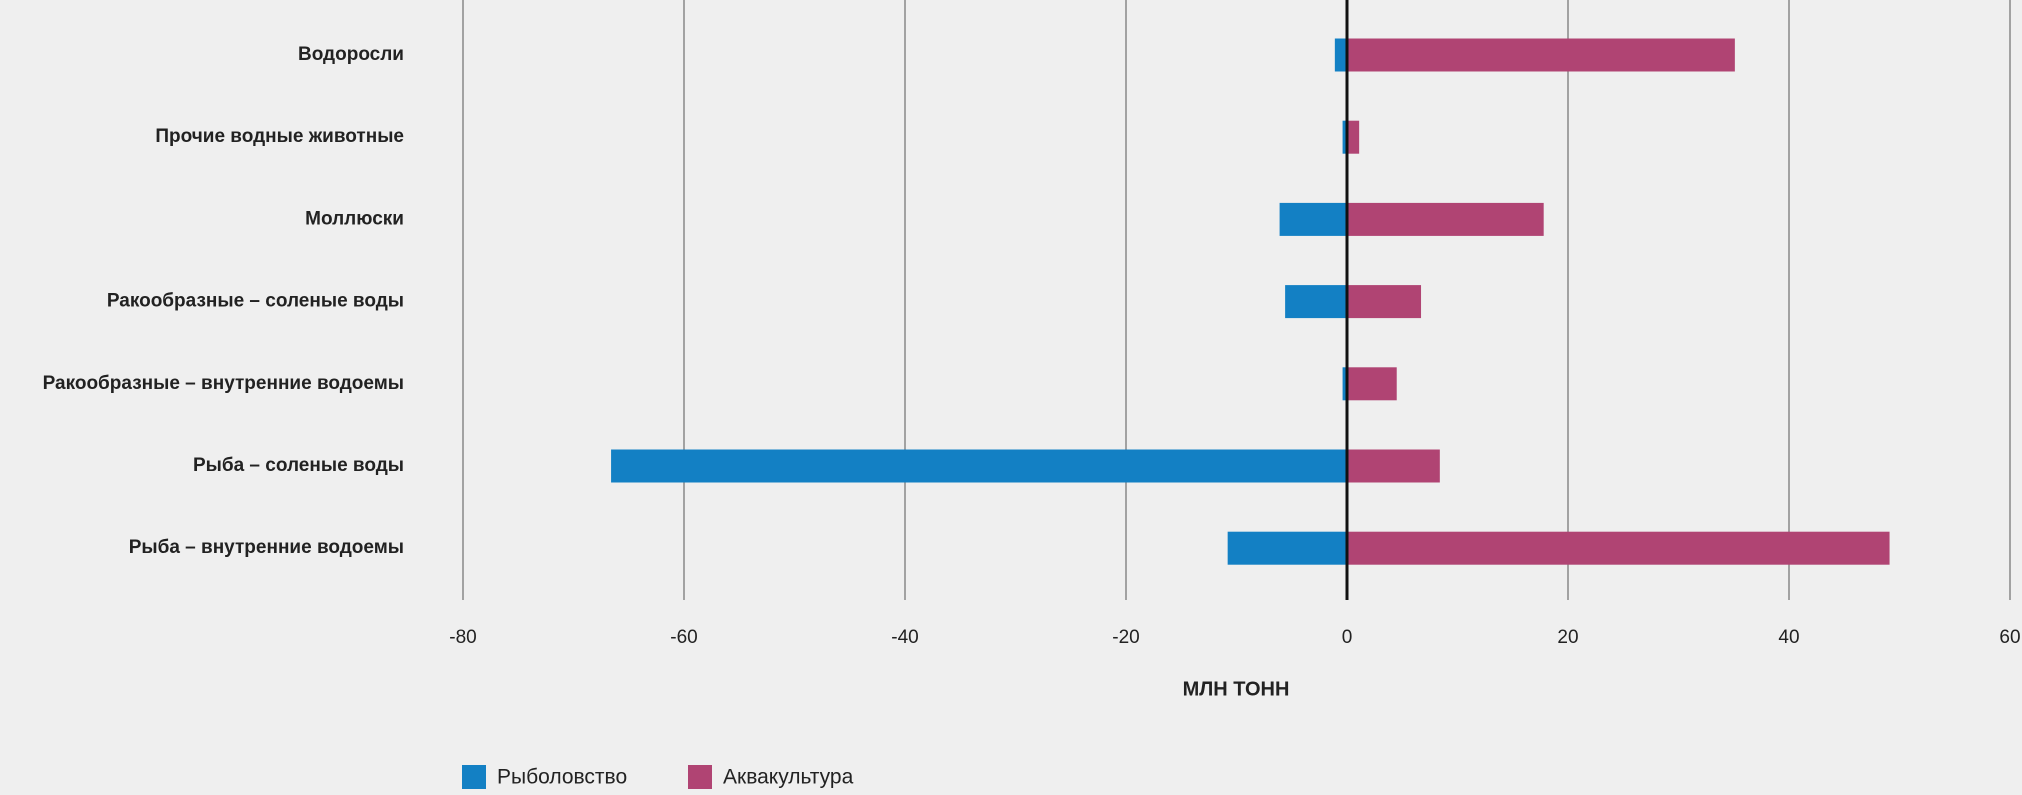 The image size is (2022, 795). I want to click on category-label: Рыба – соленые воды, so click(298, 465).